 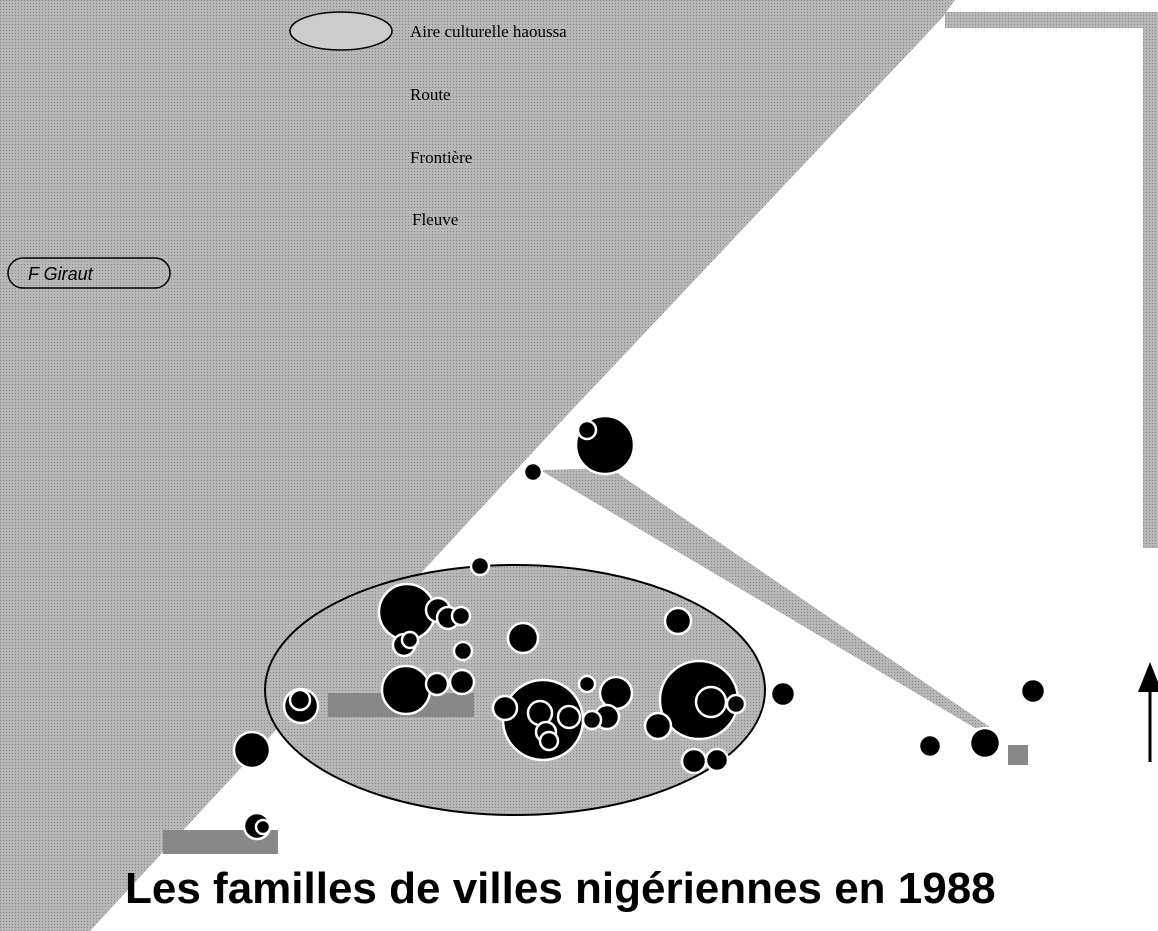 I want to click on legend-label: Route, so click(x=430, y=94).